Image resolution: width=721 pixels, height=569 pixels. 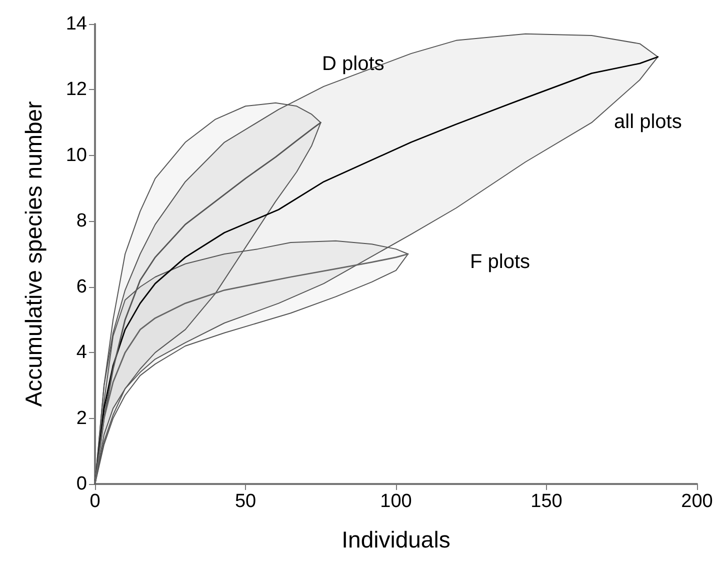 What do you see at coordinates (77, 24) in the screenshot?
I see `y-tick-label: 14` at bounding box center [77, 24].